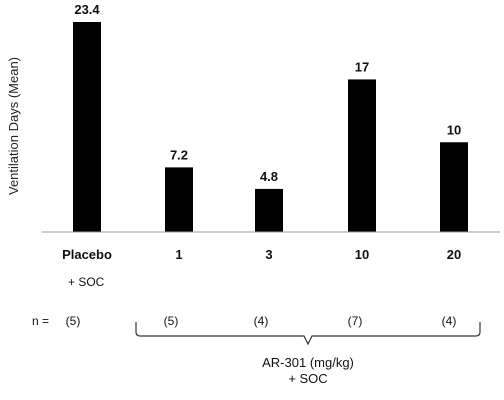 The width and height of the screenshot is (504, 400). What do you see at coordinates (454, 254) in the screenshot?
I see `x-tick-label-20: 20` at bounding box center [454, 254].